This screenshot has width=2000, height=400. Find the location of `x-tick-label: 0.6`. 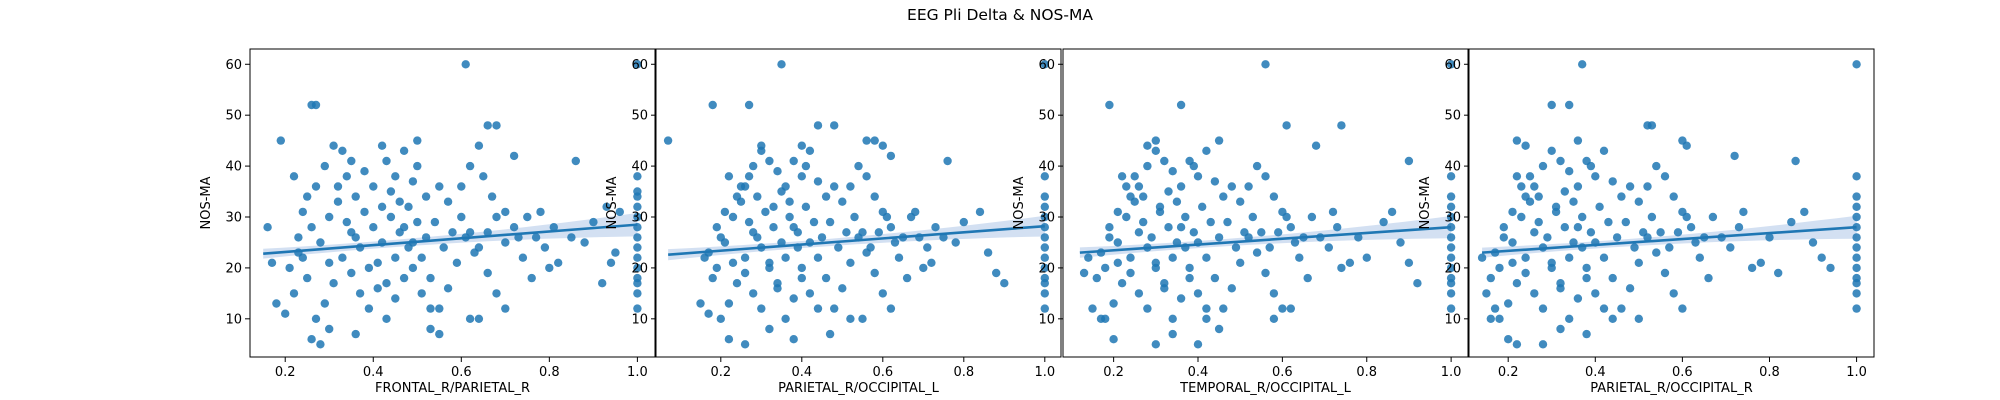

x-tick-label: 0.6 is located at coordinates (882, 372).